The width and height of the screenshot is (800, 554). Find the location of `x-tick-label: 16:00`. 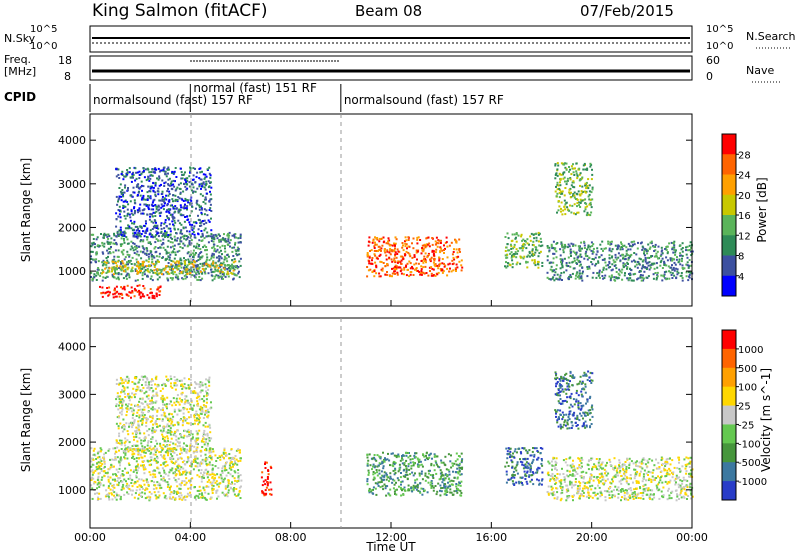

x-tick-label: 16:00 is located at coordinates (491, 537).